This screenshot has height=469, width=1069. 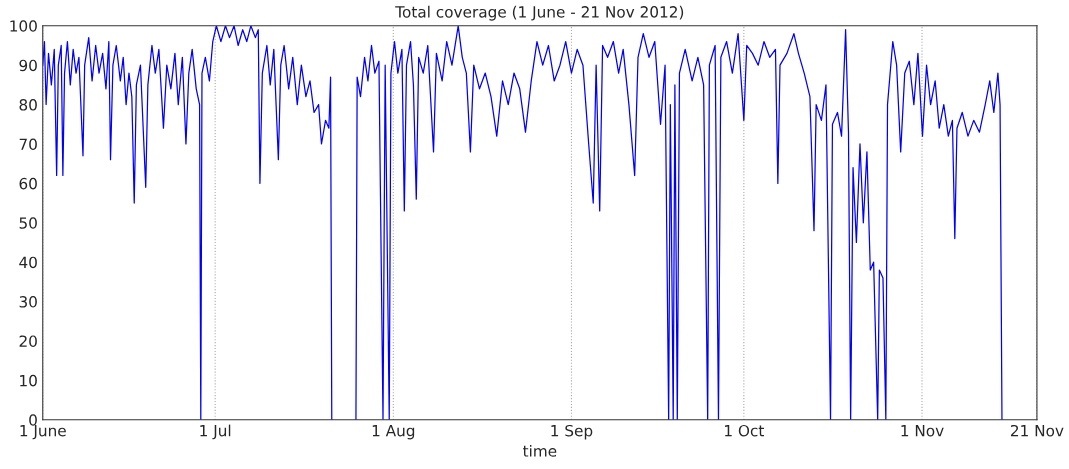 I want to click on y-tick-label: 30, so click(x=28, y=302).